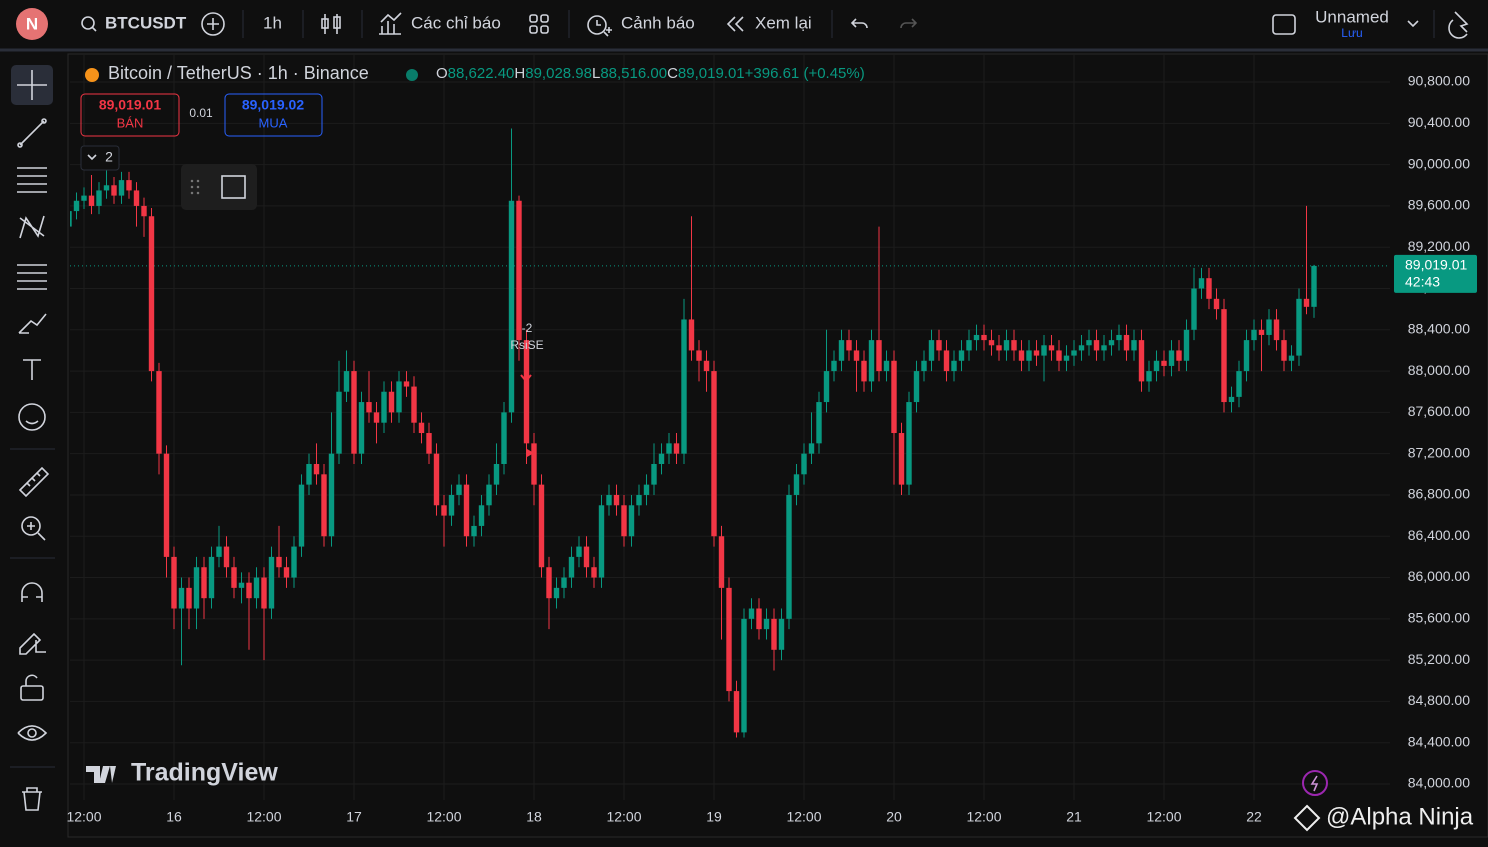 The image size is (1488, 847). Describe the element at coordinates (100, 158) in the screenshot. I see `collapse-button` at that location.